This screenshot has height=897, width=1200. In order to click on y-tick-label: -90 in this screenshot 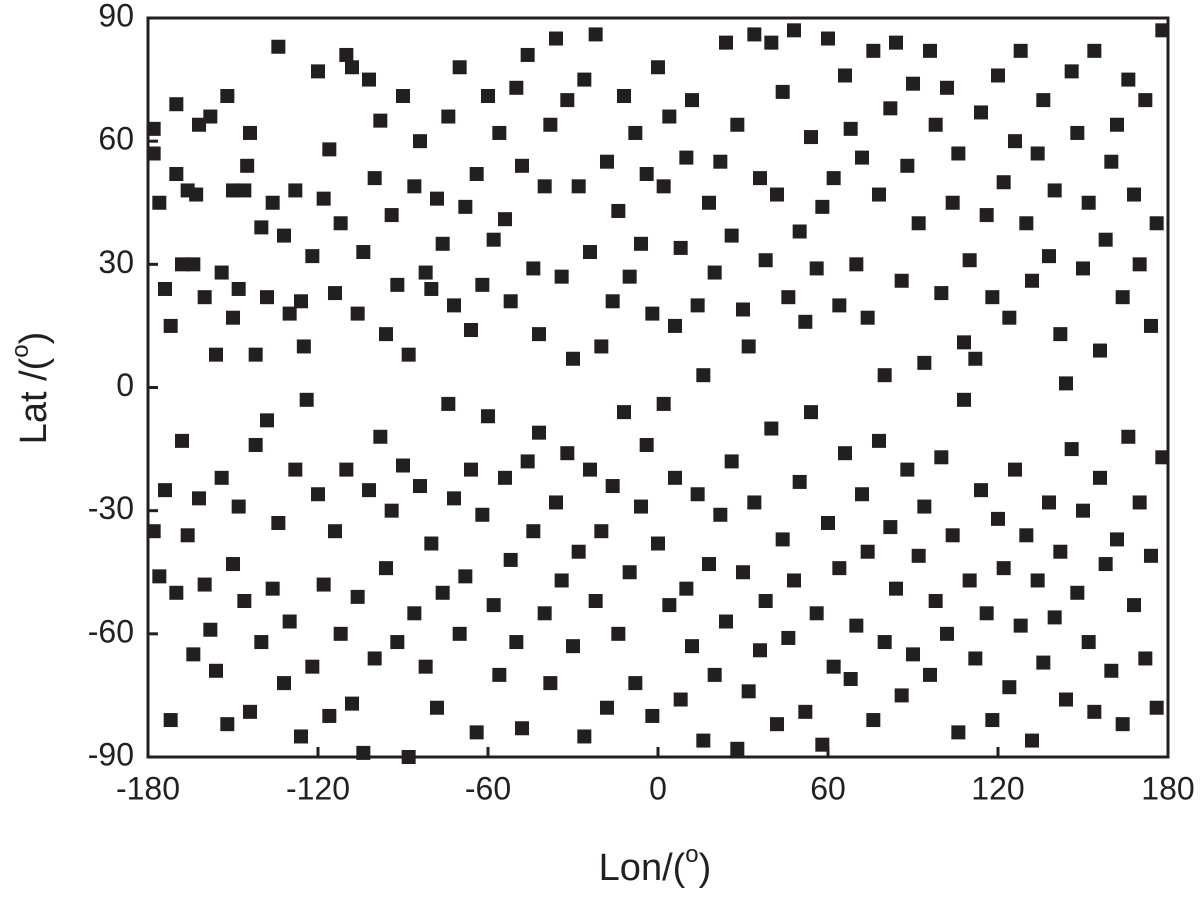, I will do `click(111, 754)`.